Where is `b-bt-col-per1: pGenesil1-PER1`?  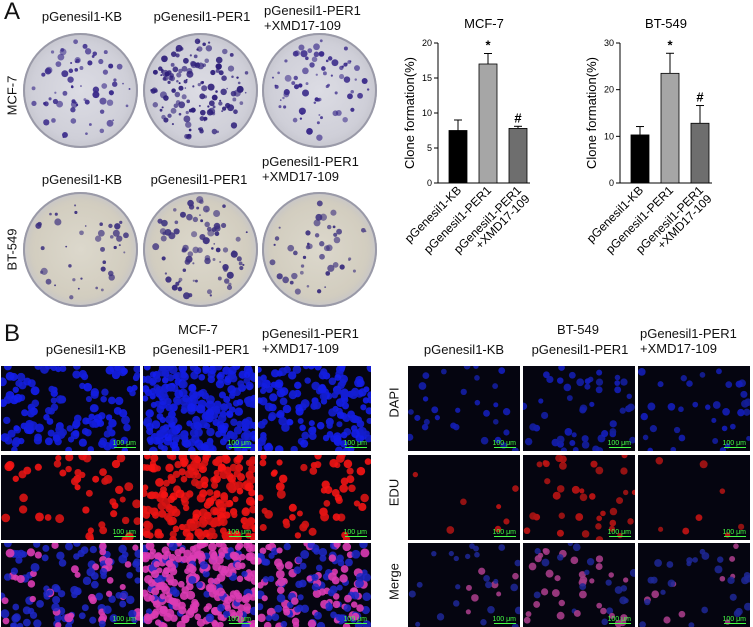
b-bt-col-per1: pGenesil1-PER1 is located at coordinates (580, 349).